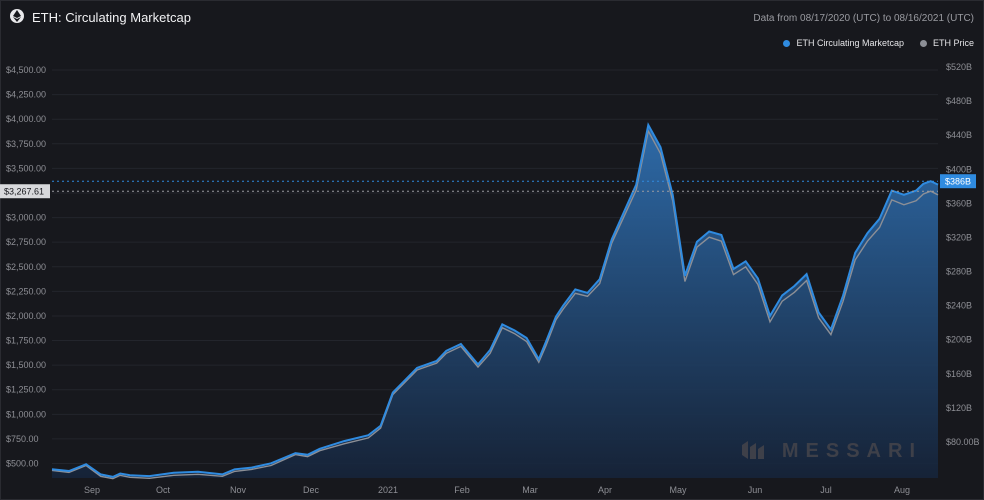 The width and height of the screenshot is (984, 500). Describe the element at coordinates (163, 490) in the screenshot. I see `x-tick-label: Oct` at that location.